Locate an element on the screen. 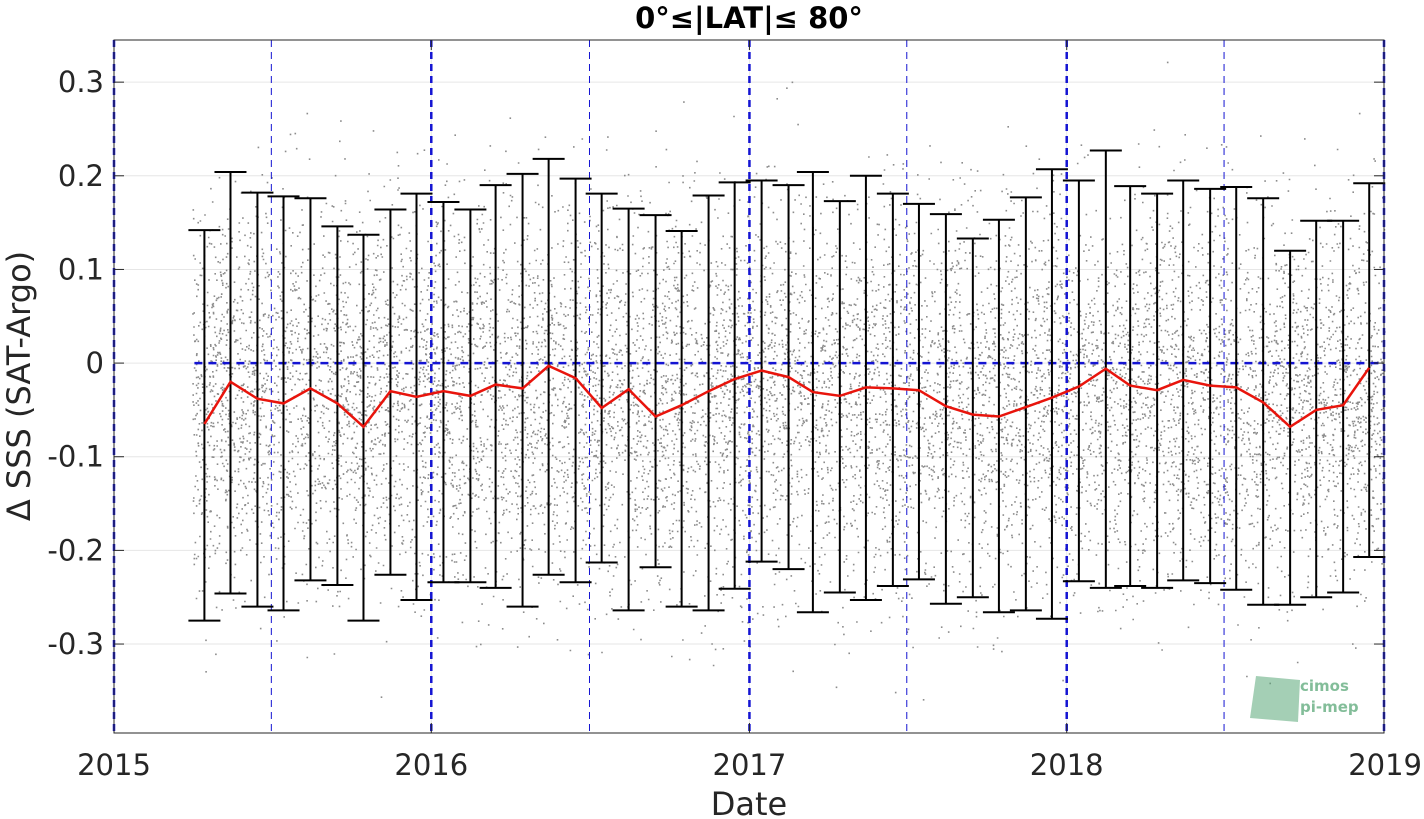 The image size is (1424, 819). y-tick-label: 0.2 is located at coordinates (81, 176).